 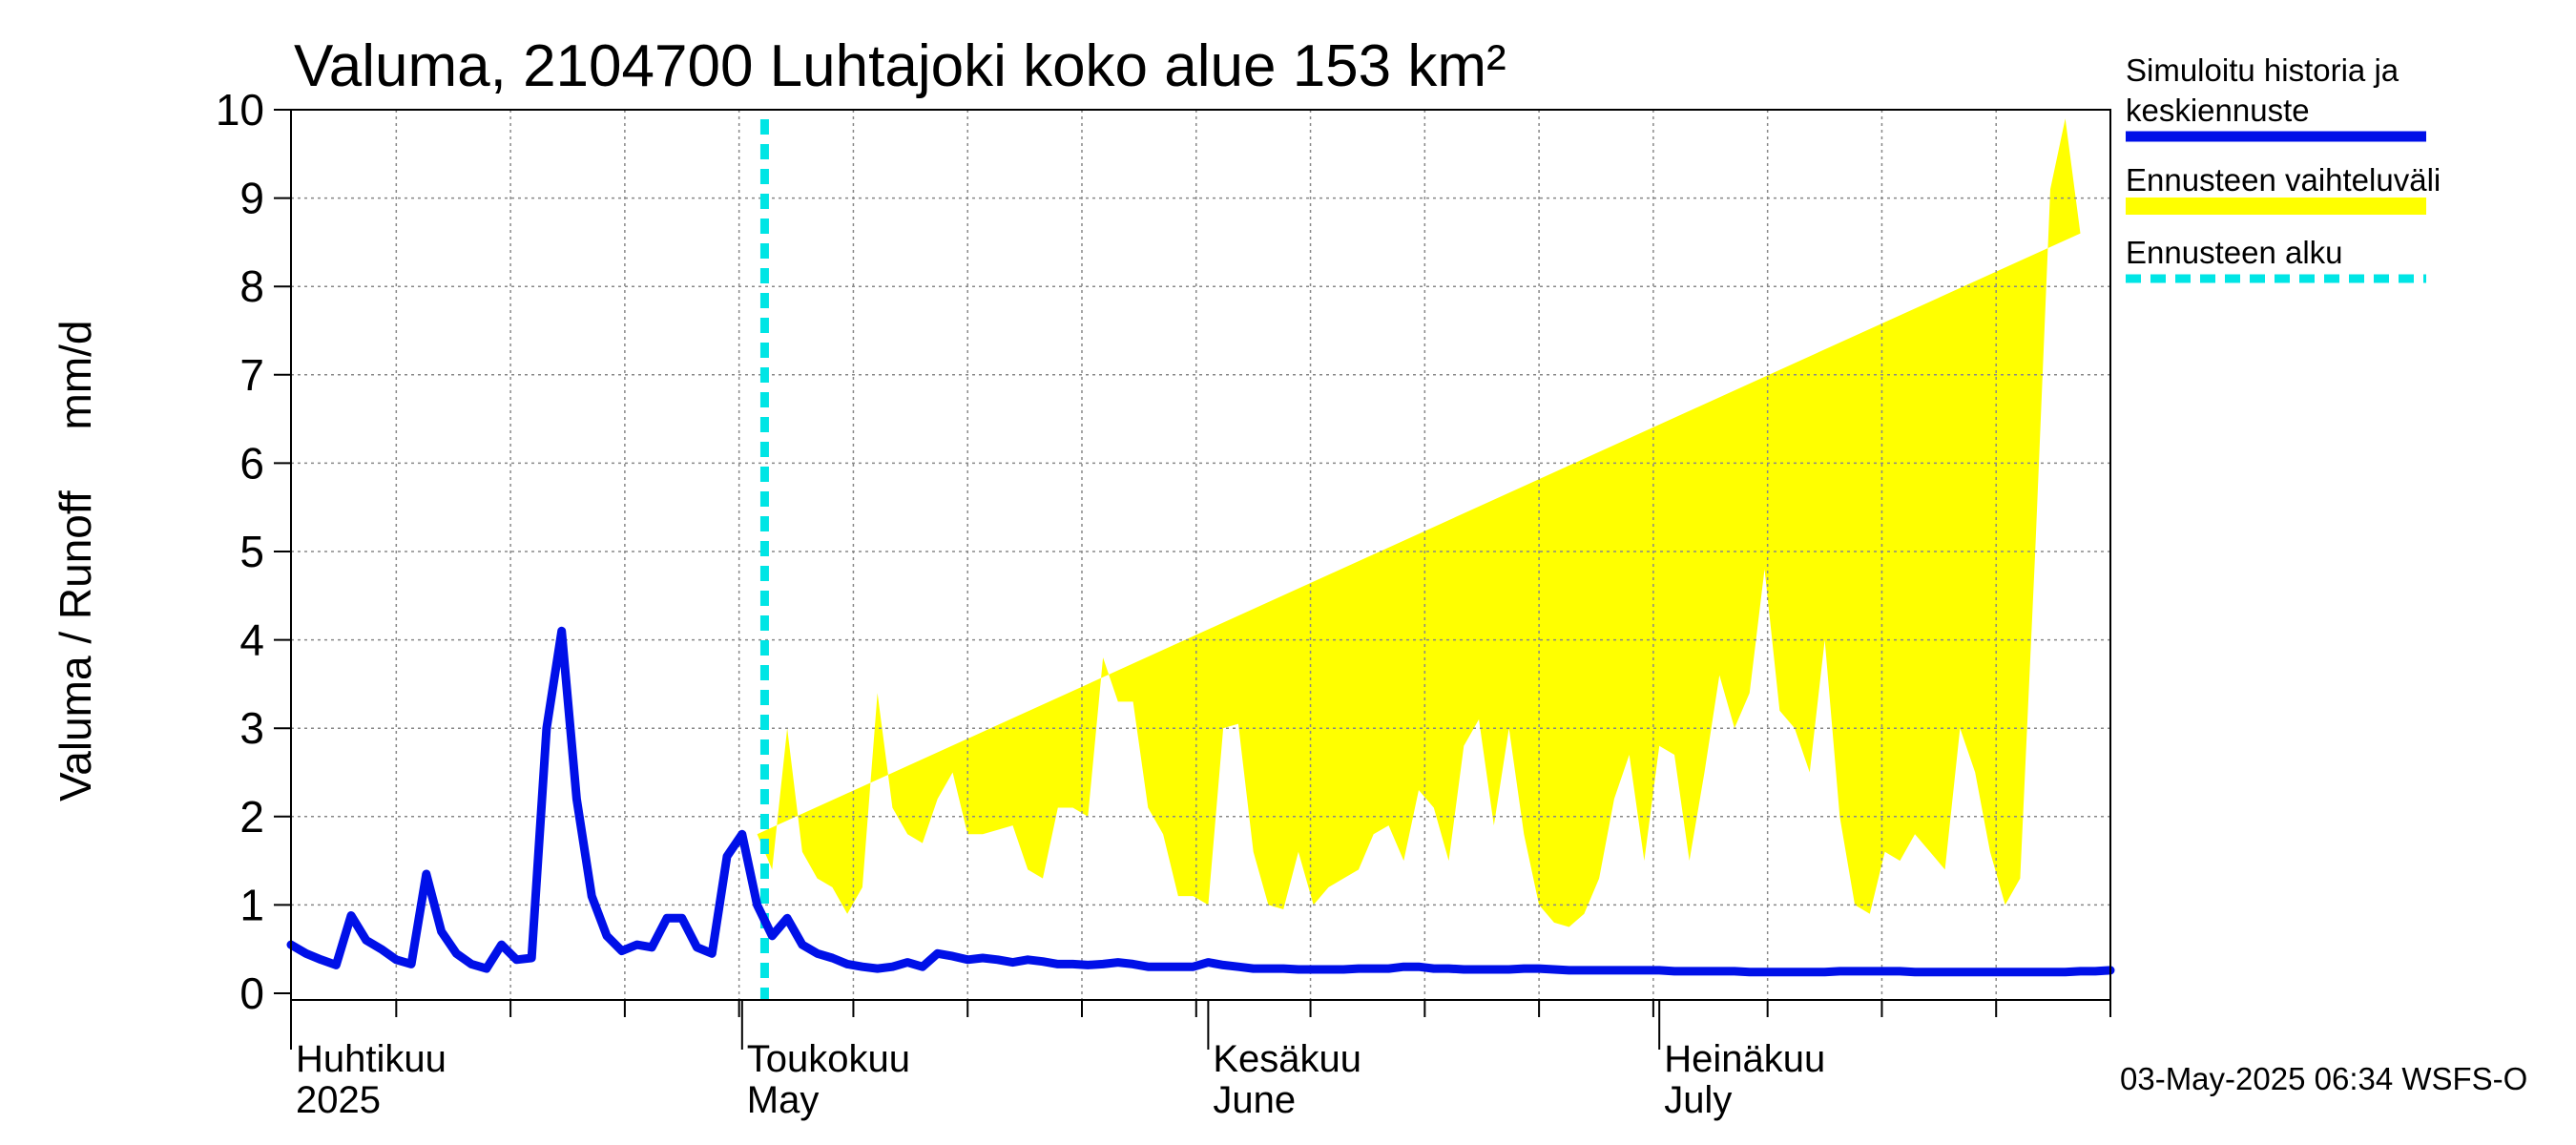 I want to click on y-tick-label: 5, so click(x=251, y=551).